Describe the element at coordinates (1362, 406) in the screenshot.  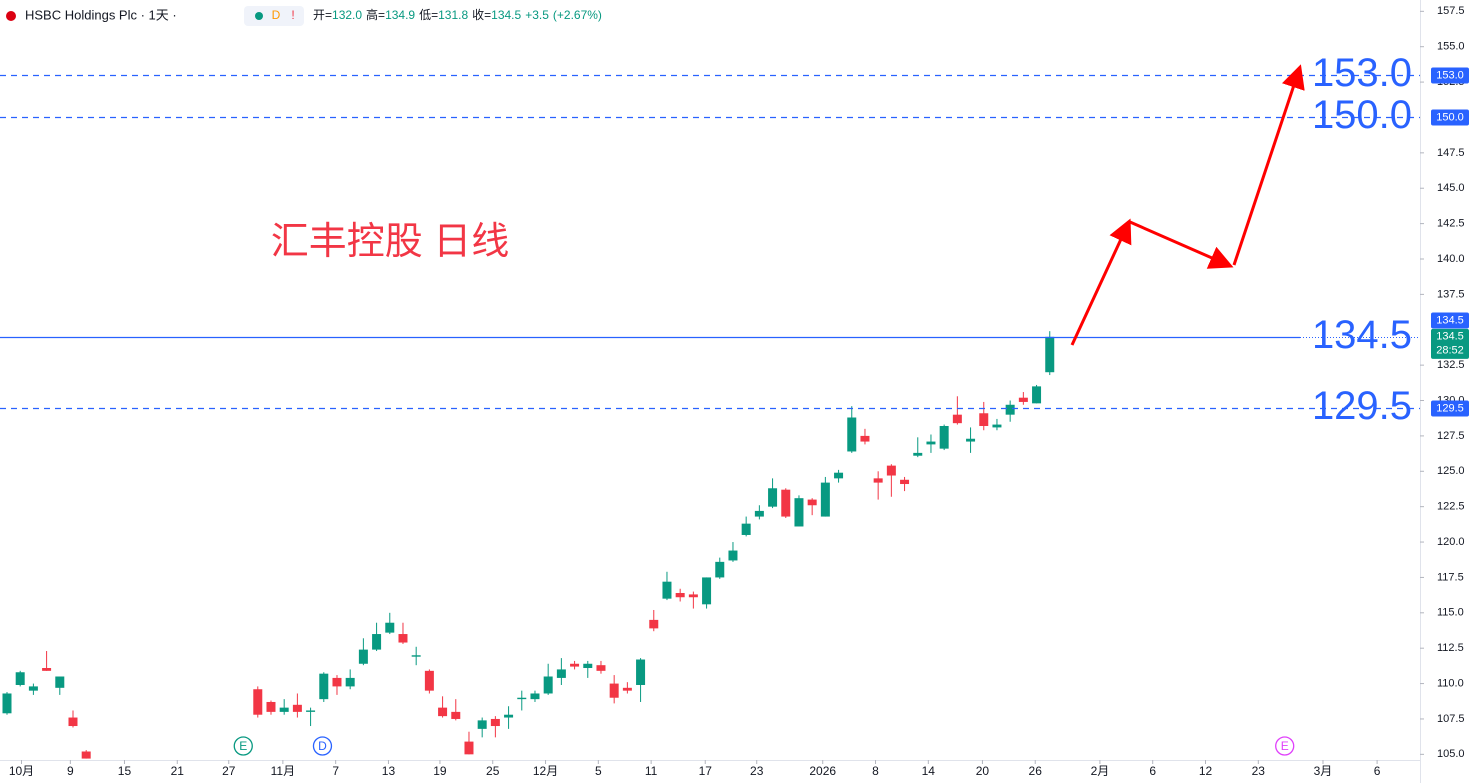
I see `price-line-label: 129.5` at that location.